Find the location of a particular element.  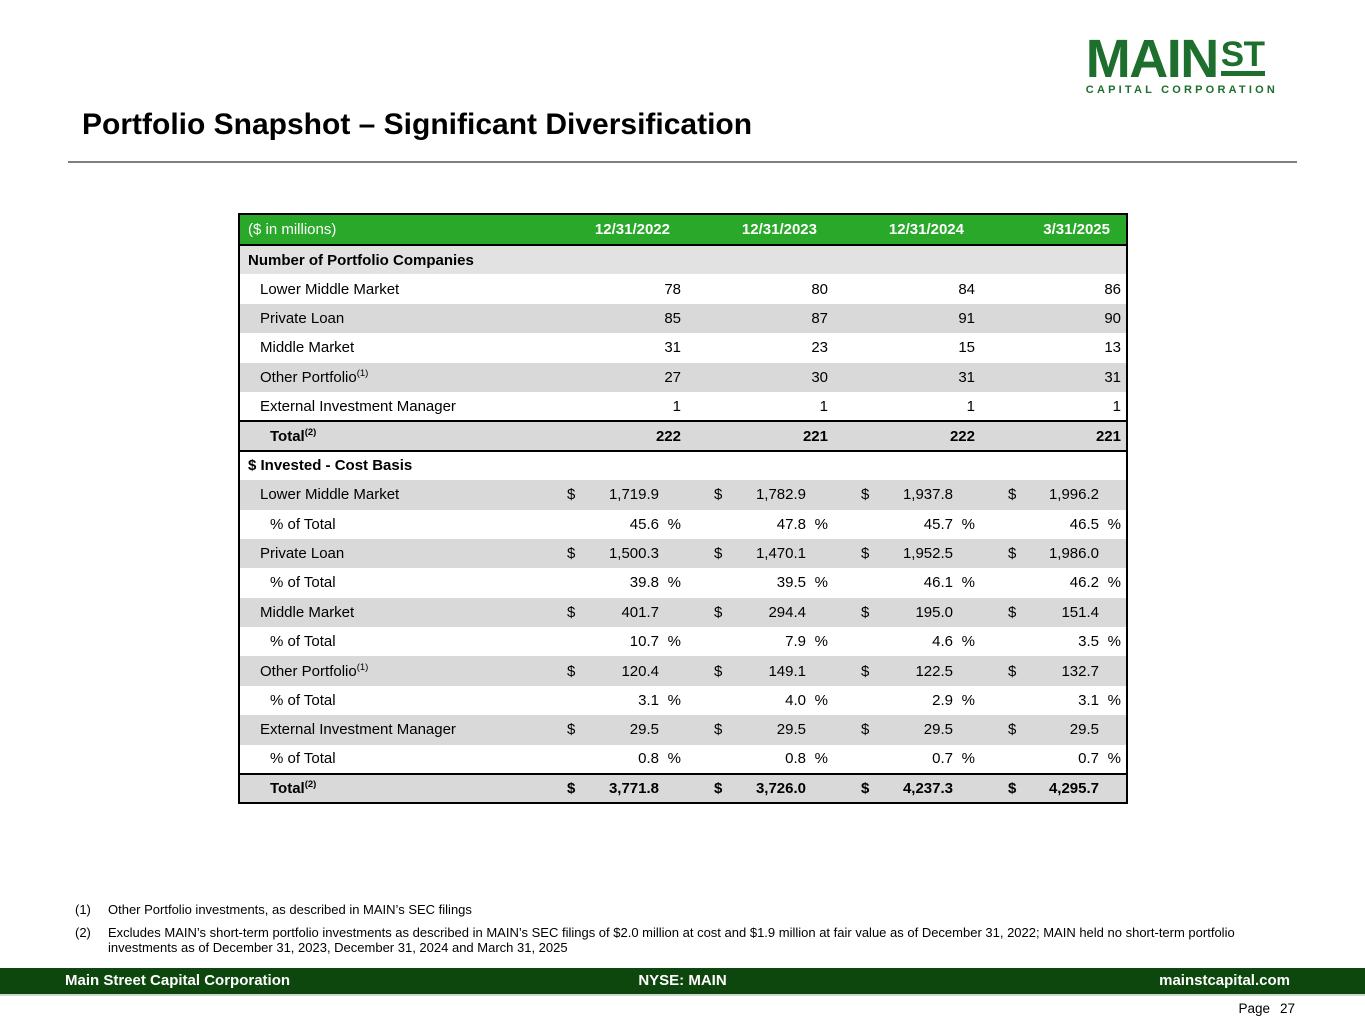

value-cell: 90 is located at coordinates (1053, 318).